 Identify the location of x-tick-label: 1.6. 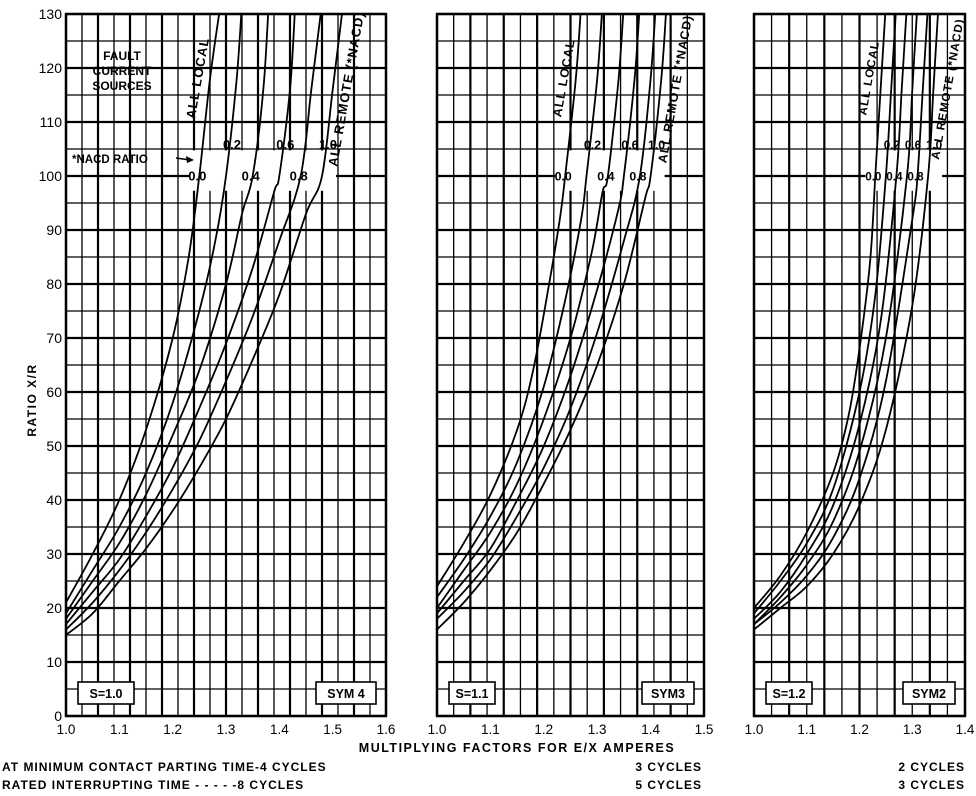
(386, 729).